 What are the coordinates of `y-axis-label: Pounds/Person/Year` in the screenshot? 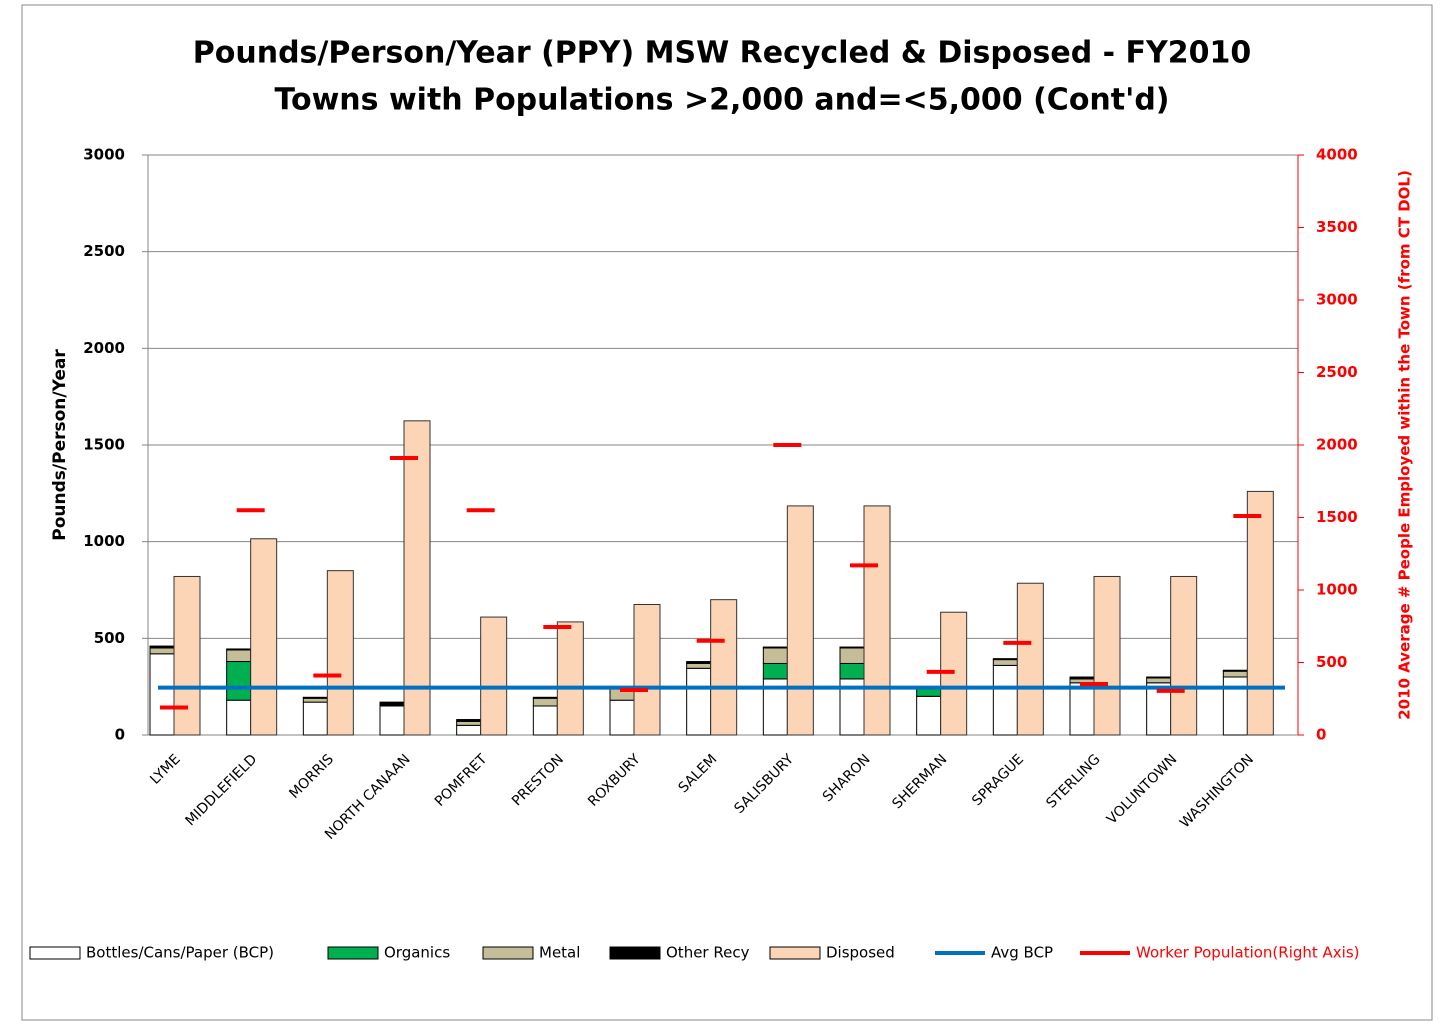 It's located at (60, 445).